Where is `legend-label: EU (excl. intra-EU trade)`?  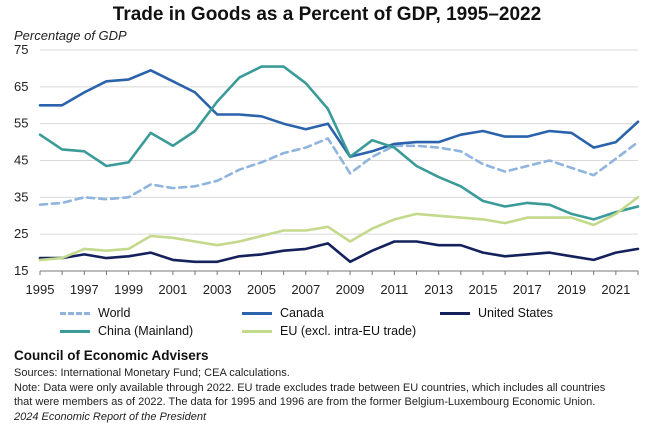
legend-label: EU (excl. intra-EU trade) is located at coordinates (348, 331).